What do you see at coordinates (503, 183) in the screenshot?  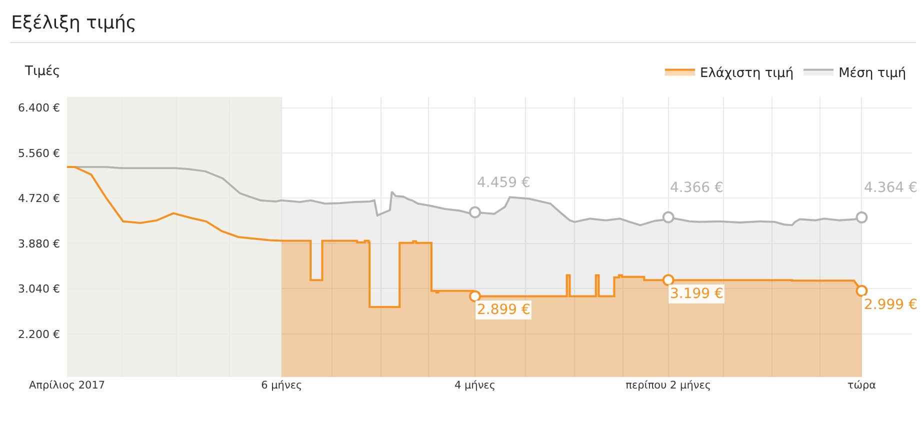 I see `annotation: 4.459 €` at bounding box center [503, 183].